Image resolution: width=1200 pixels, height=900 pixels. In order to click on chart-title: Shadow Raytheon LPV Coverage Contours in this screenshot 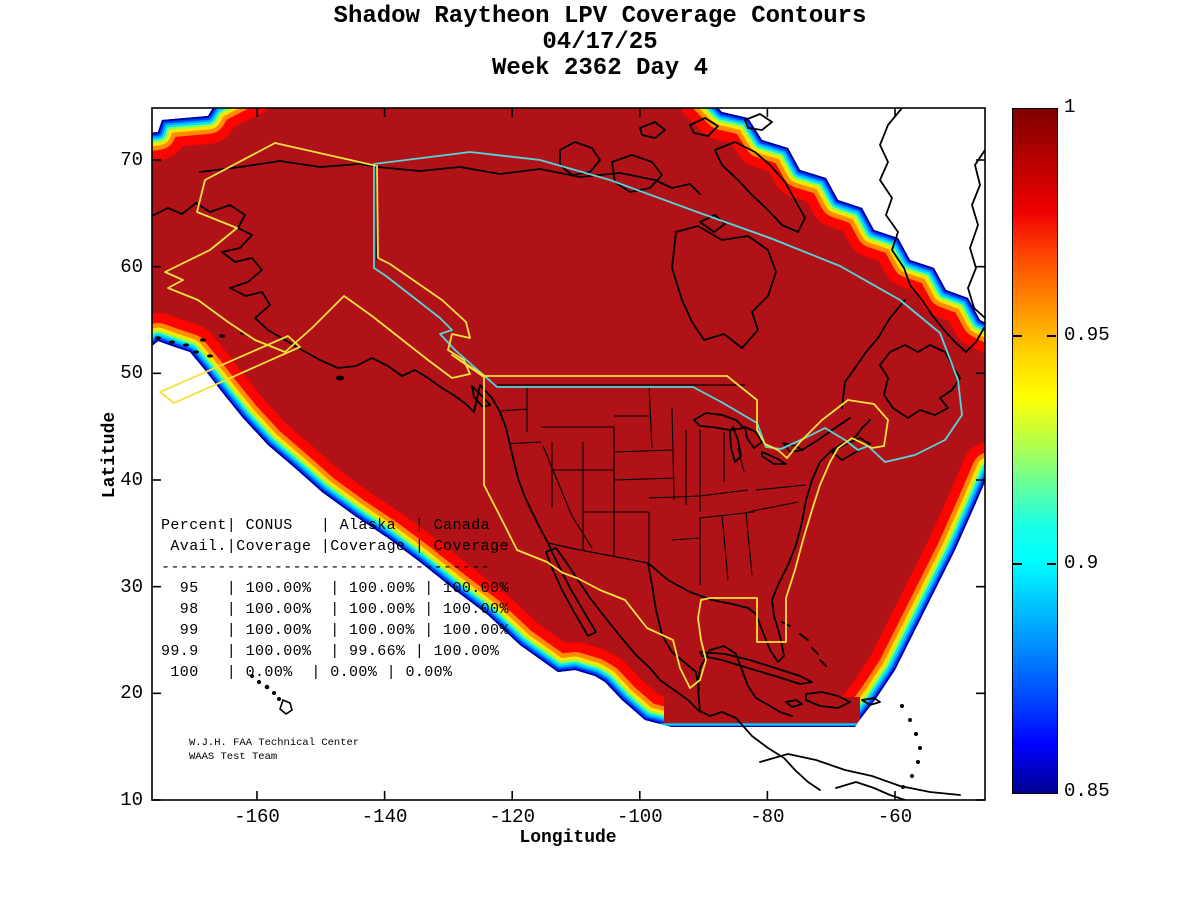, I will do `click(600, 16)`.